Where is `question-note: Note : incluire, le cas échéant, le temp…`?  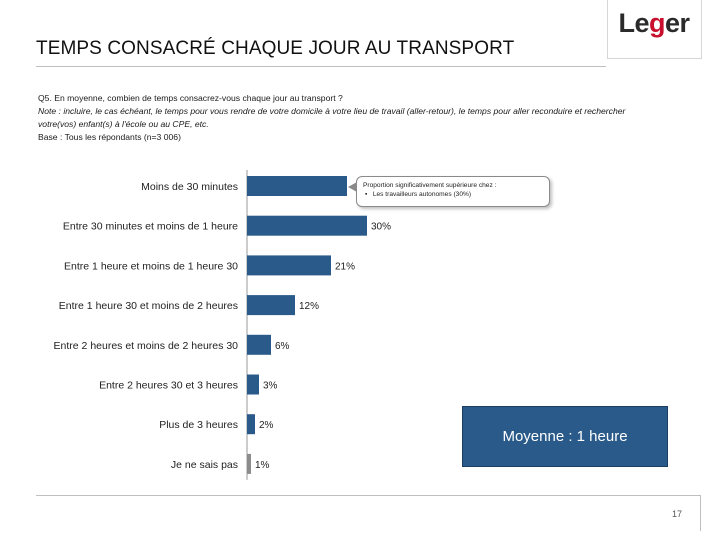 question-note: Note : incluire, le cas échéant, le temp… is located at coordinates (332, 117).